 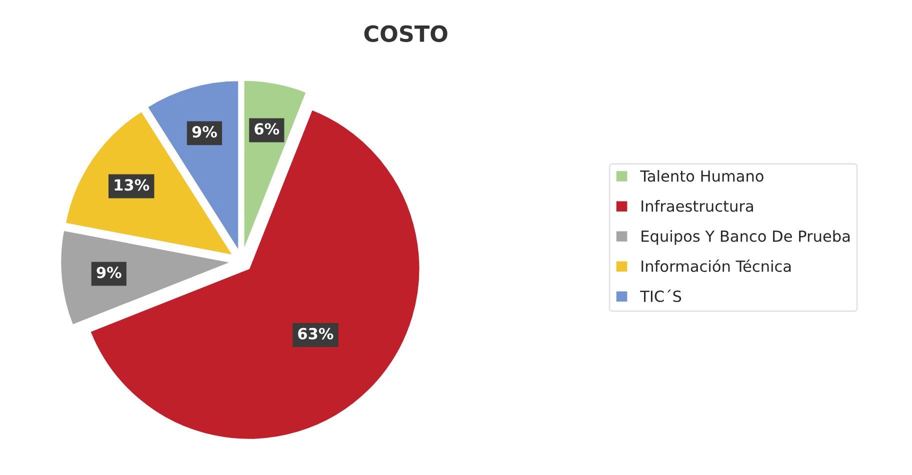 I want to click on data-label: 63%, so click(x=316, y=334).